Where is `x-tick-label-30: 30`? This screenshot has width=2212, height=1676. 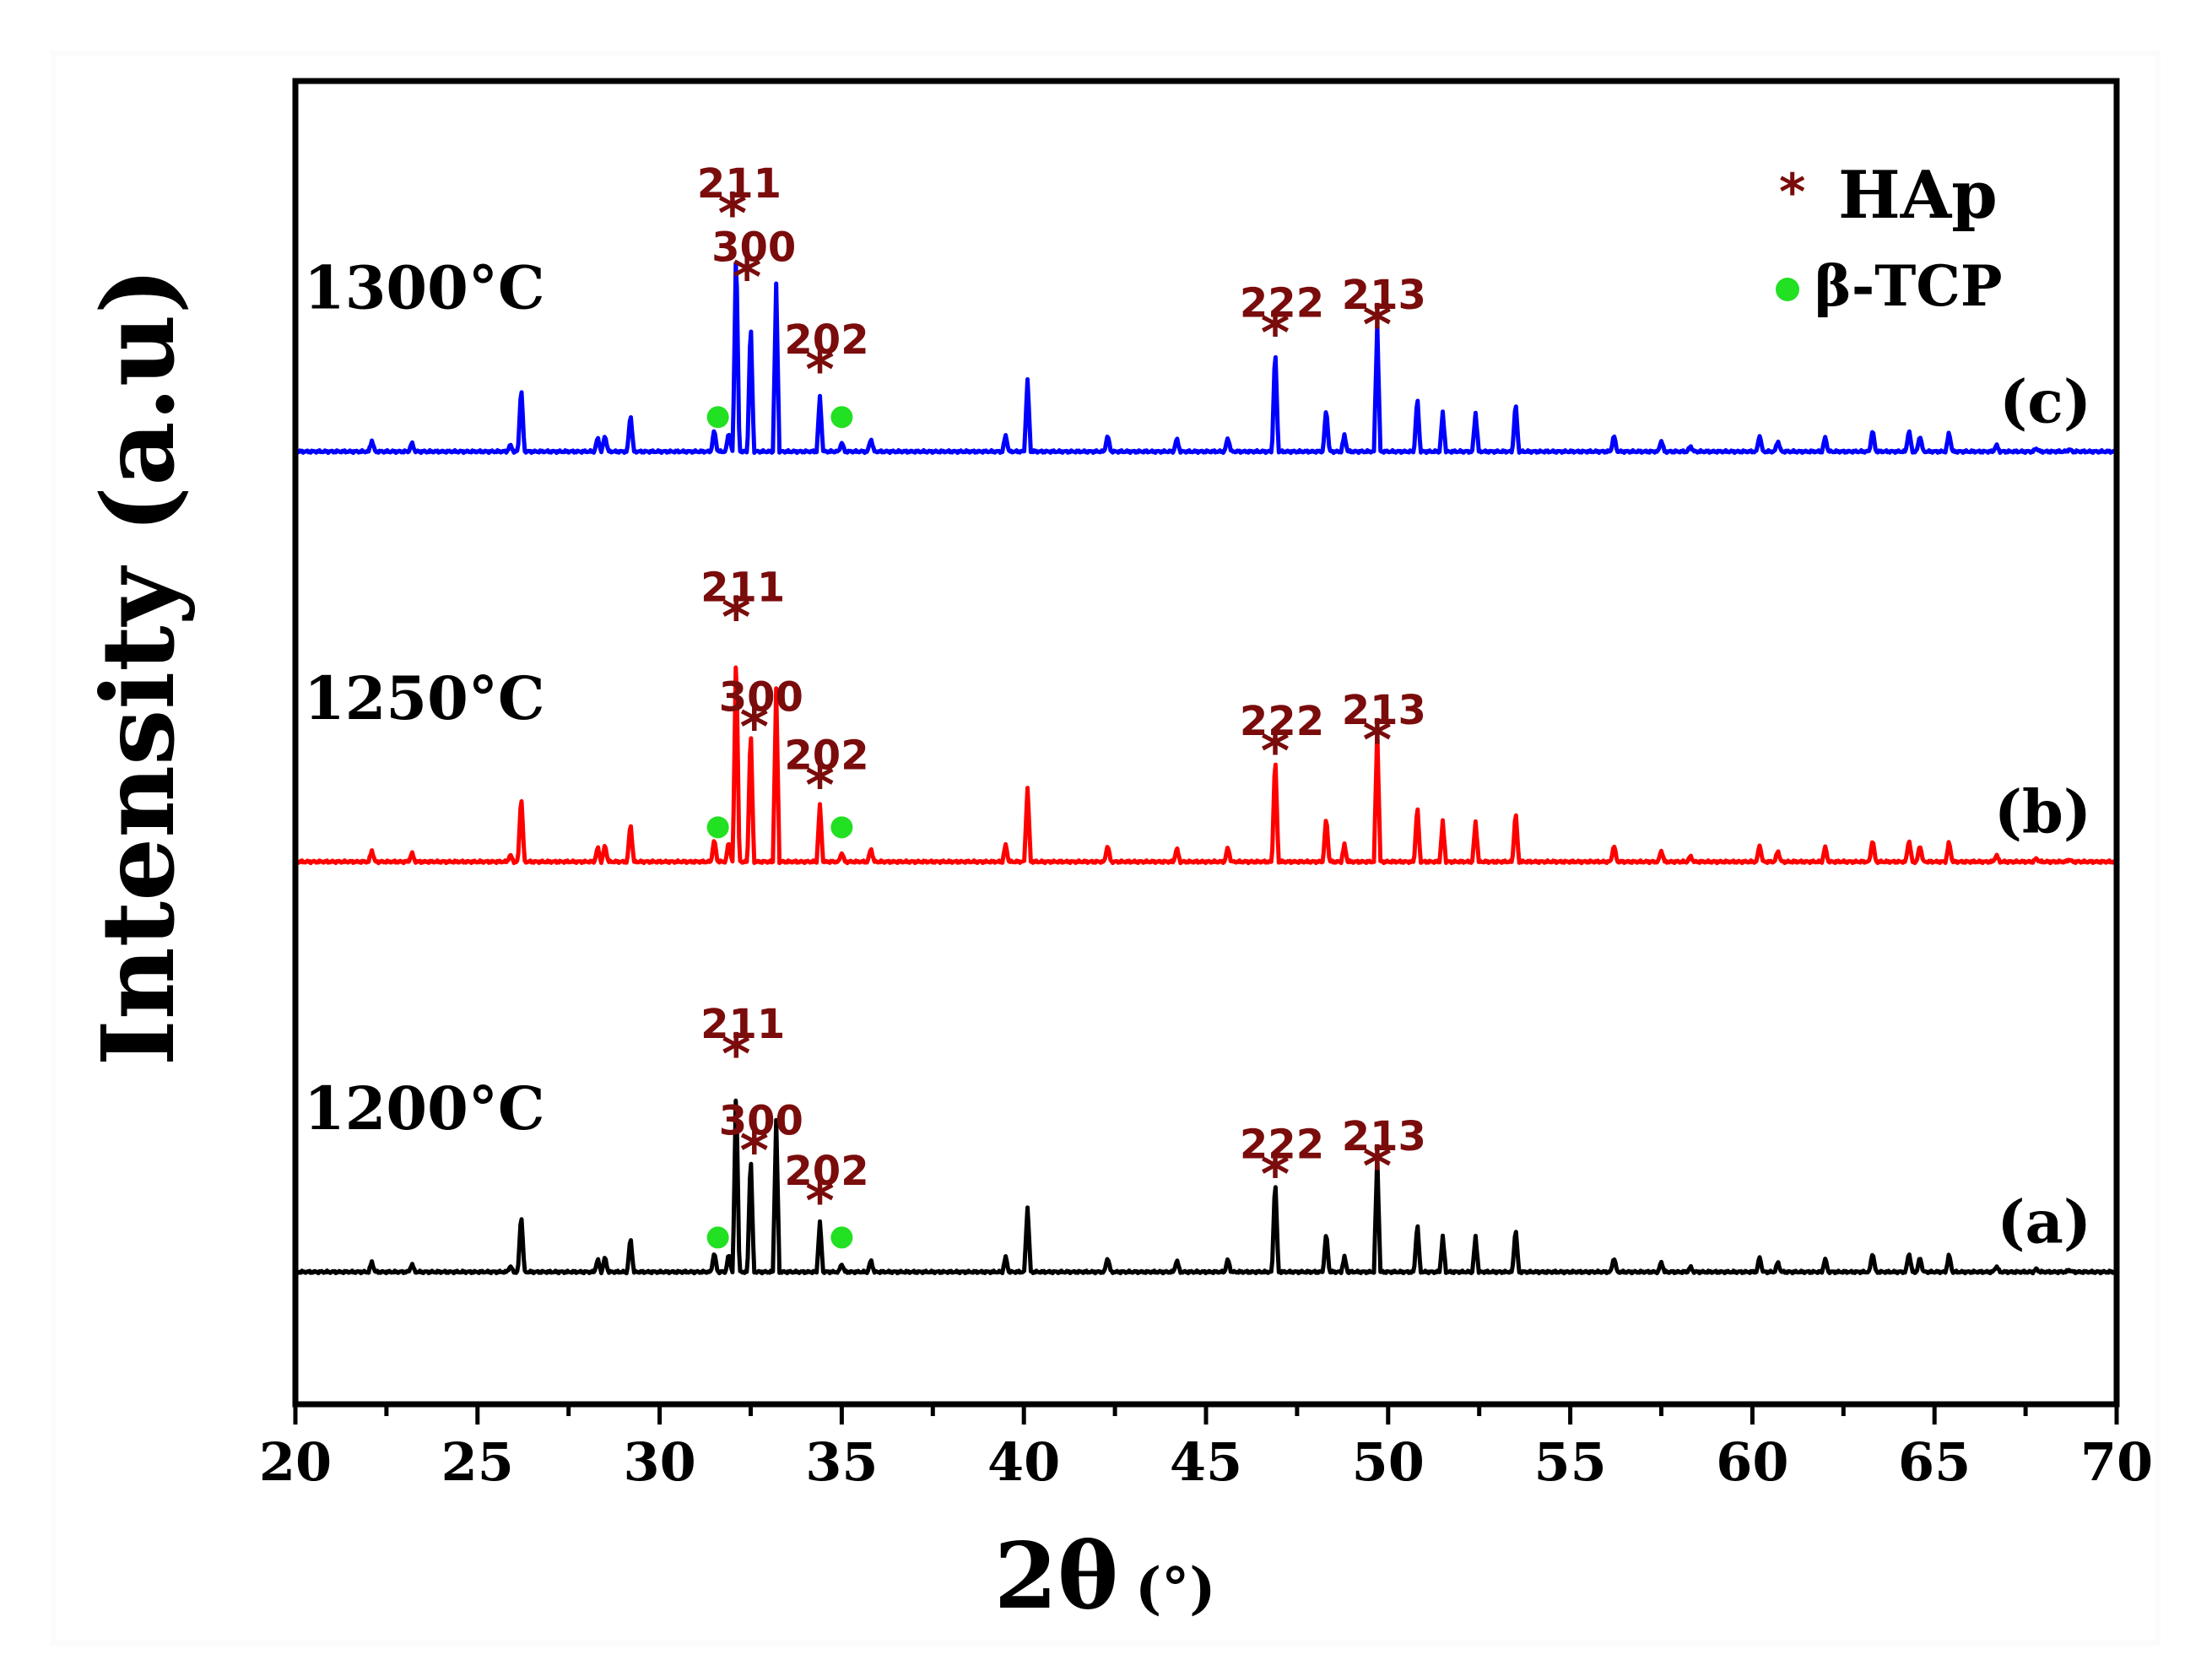 x-tick-label-30: 30 is located at coordinates (659, 1462).